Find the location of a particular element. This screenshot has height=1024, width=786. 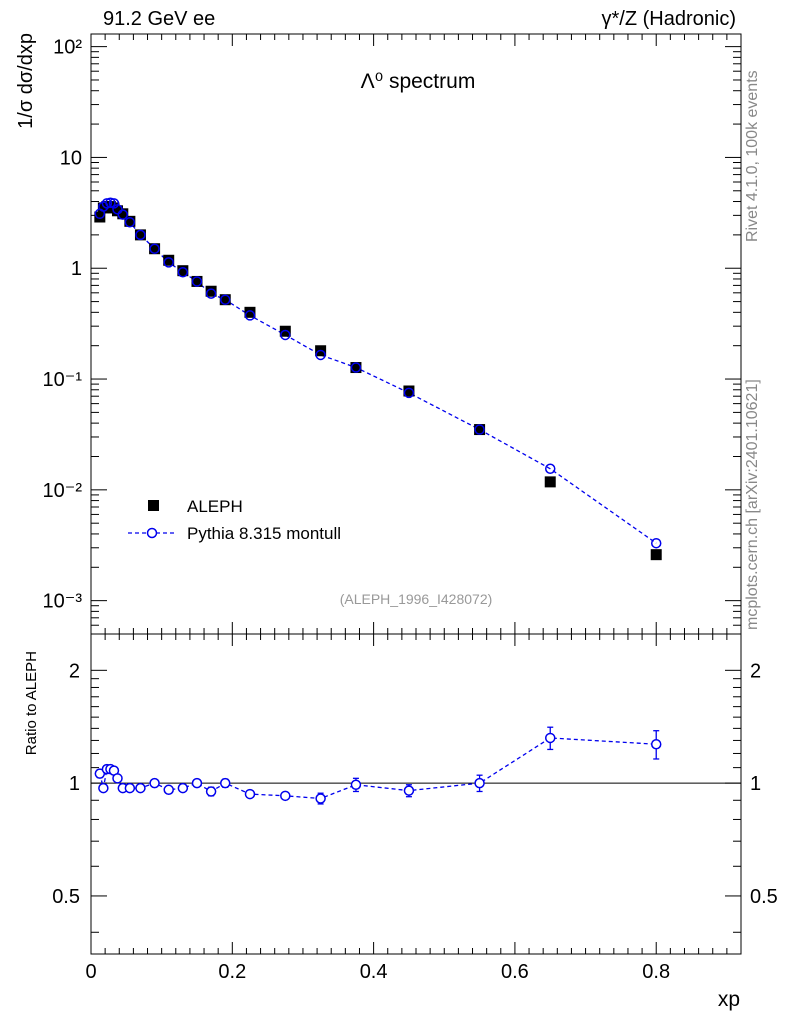

analysis-id-label: (ALEPH_1996_I428072) is located at coordinates (416, 599).